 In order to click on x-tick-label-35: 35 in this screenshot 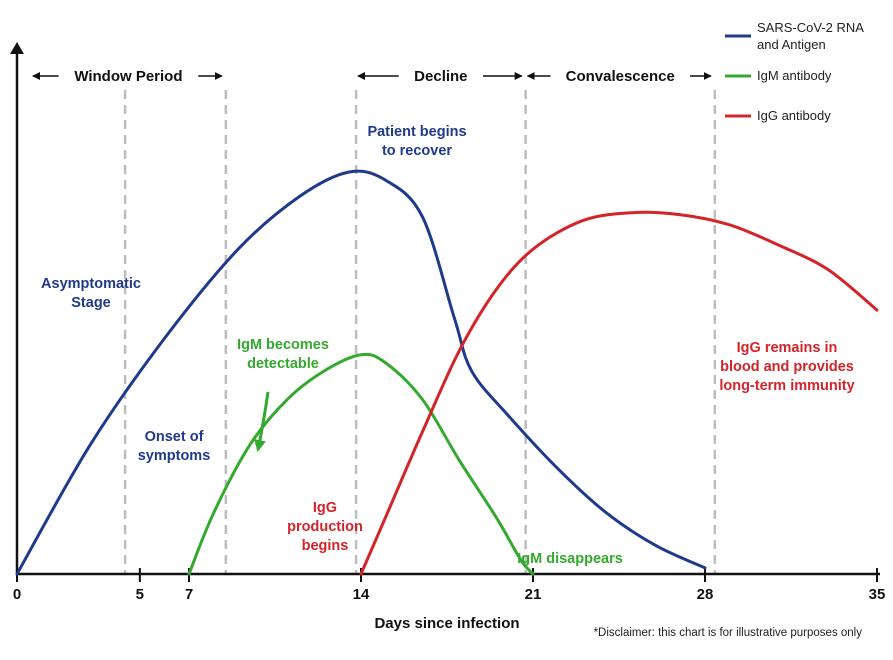, I will do `click(877, 594)`.